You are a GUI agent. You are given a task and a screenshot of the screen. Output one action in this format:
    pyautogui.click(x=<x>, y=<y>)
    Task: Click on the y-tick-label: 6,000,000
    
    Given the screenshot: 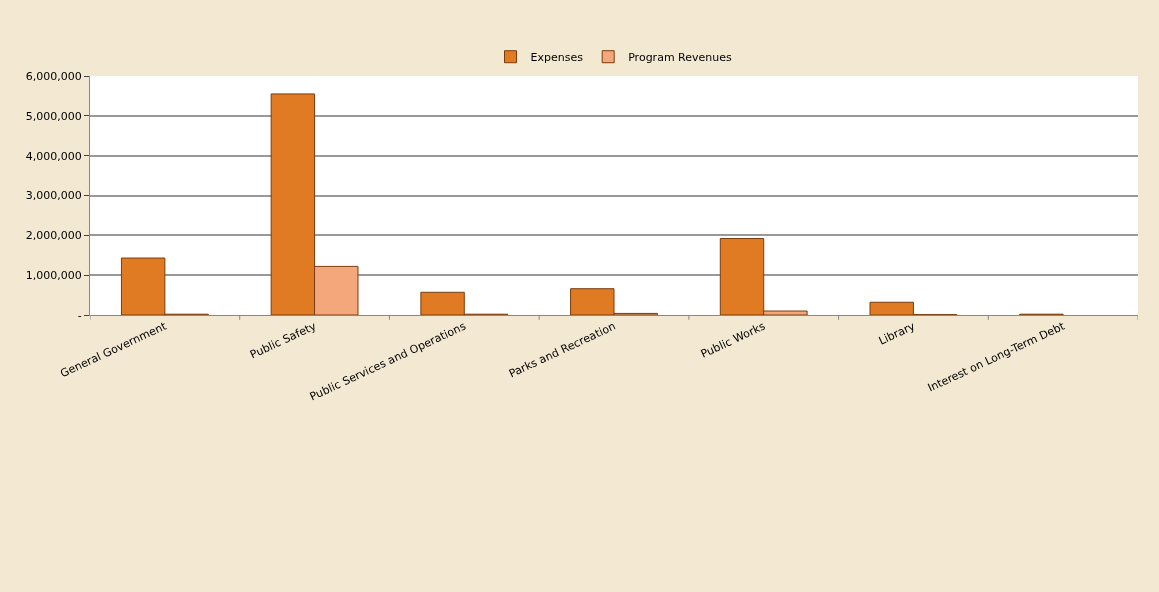 What is the action you would take?
    pyautogui.click(x=53, y=76)
    